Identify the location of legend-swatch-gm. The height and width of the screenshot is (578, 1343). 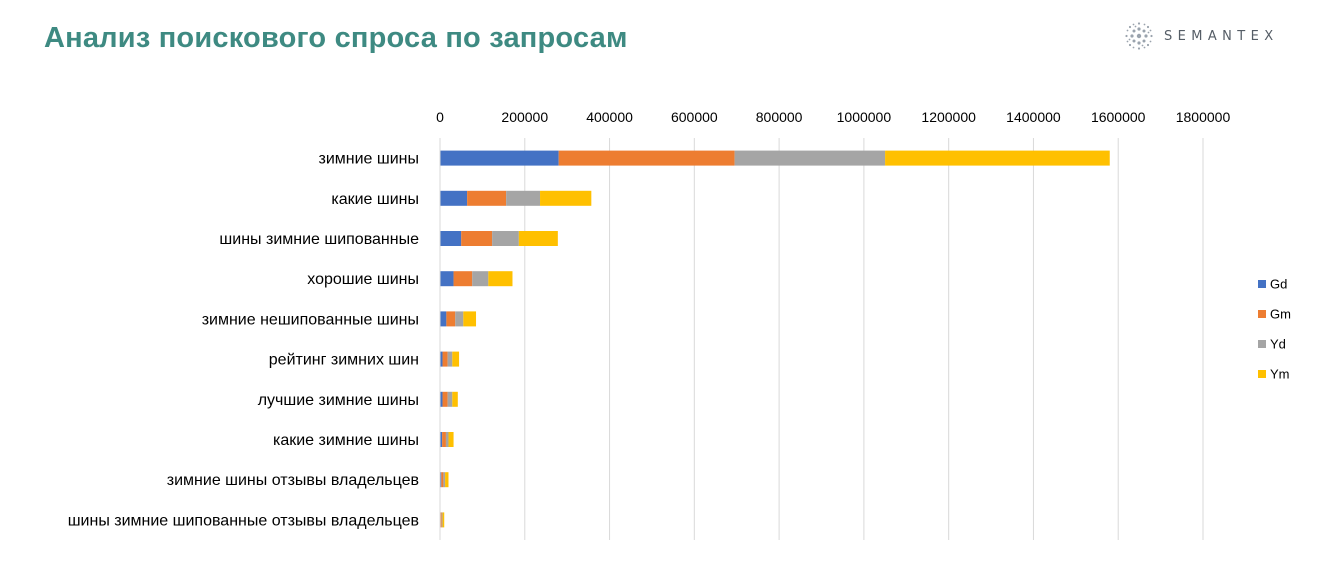
(1262, 314).